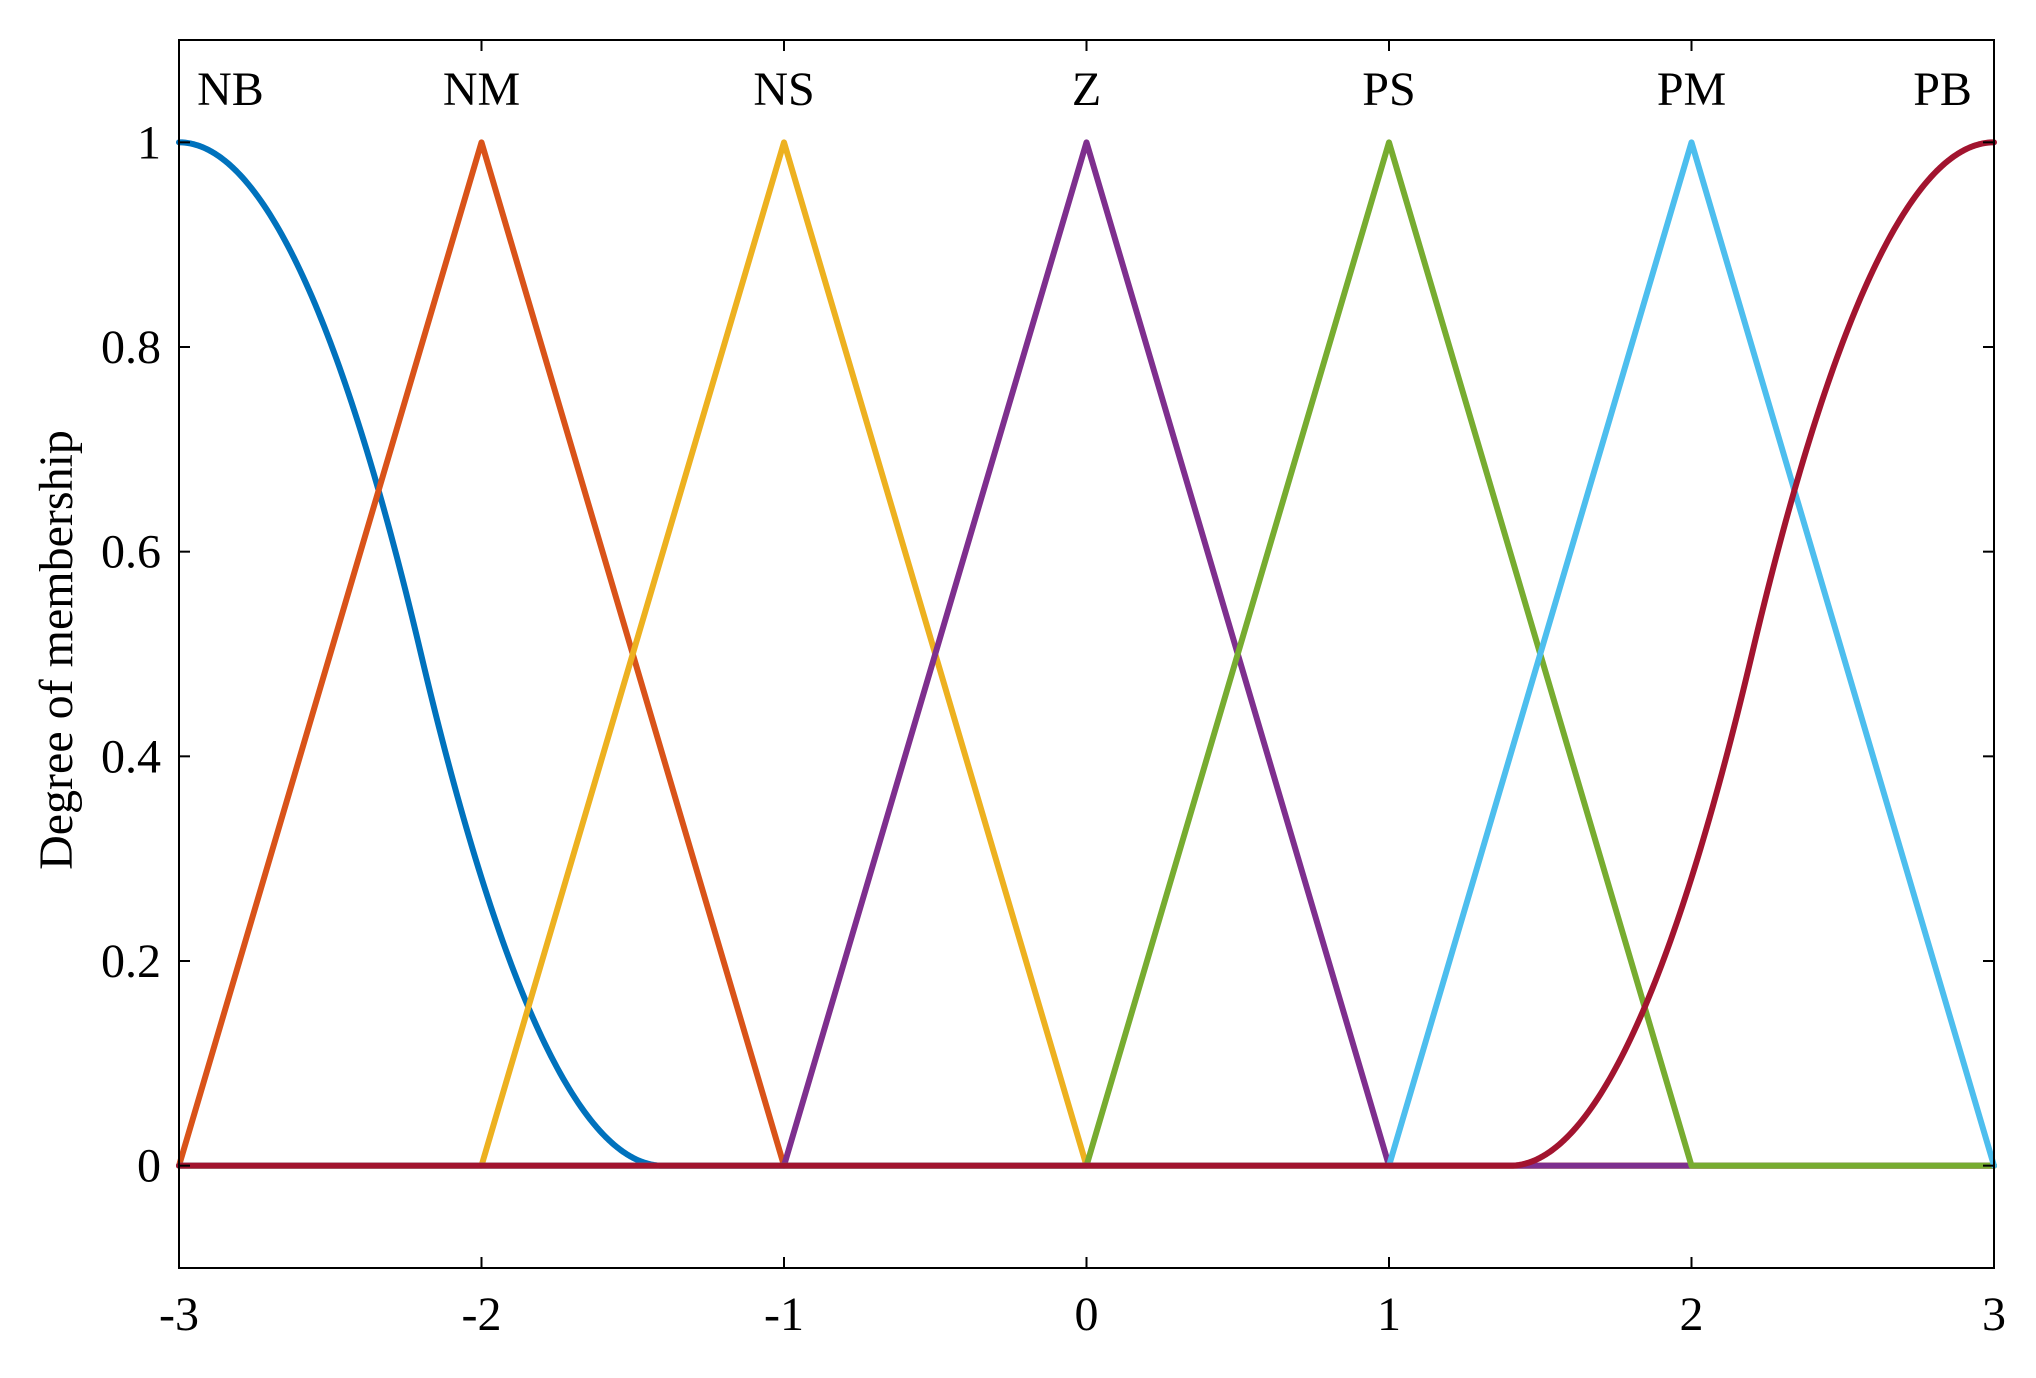 Image resolution: width=2036 pixels, height=1378 pixels. What do you see at coordinates (1994, 1314) in the screenshot?
I see `x-tick-label: 3` at bounding box center [1994, 1314].